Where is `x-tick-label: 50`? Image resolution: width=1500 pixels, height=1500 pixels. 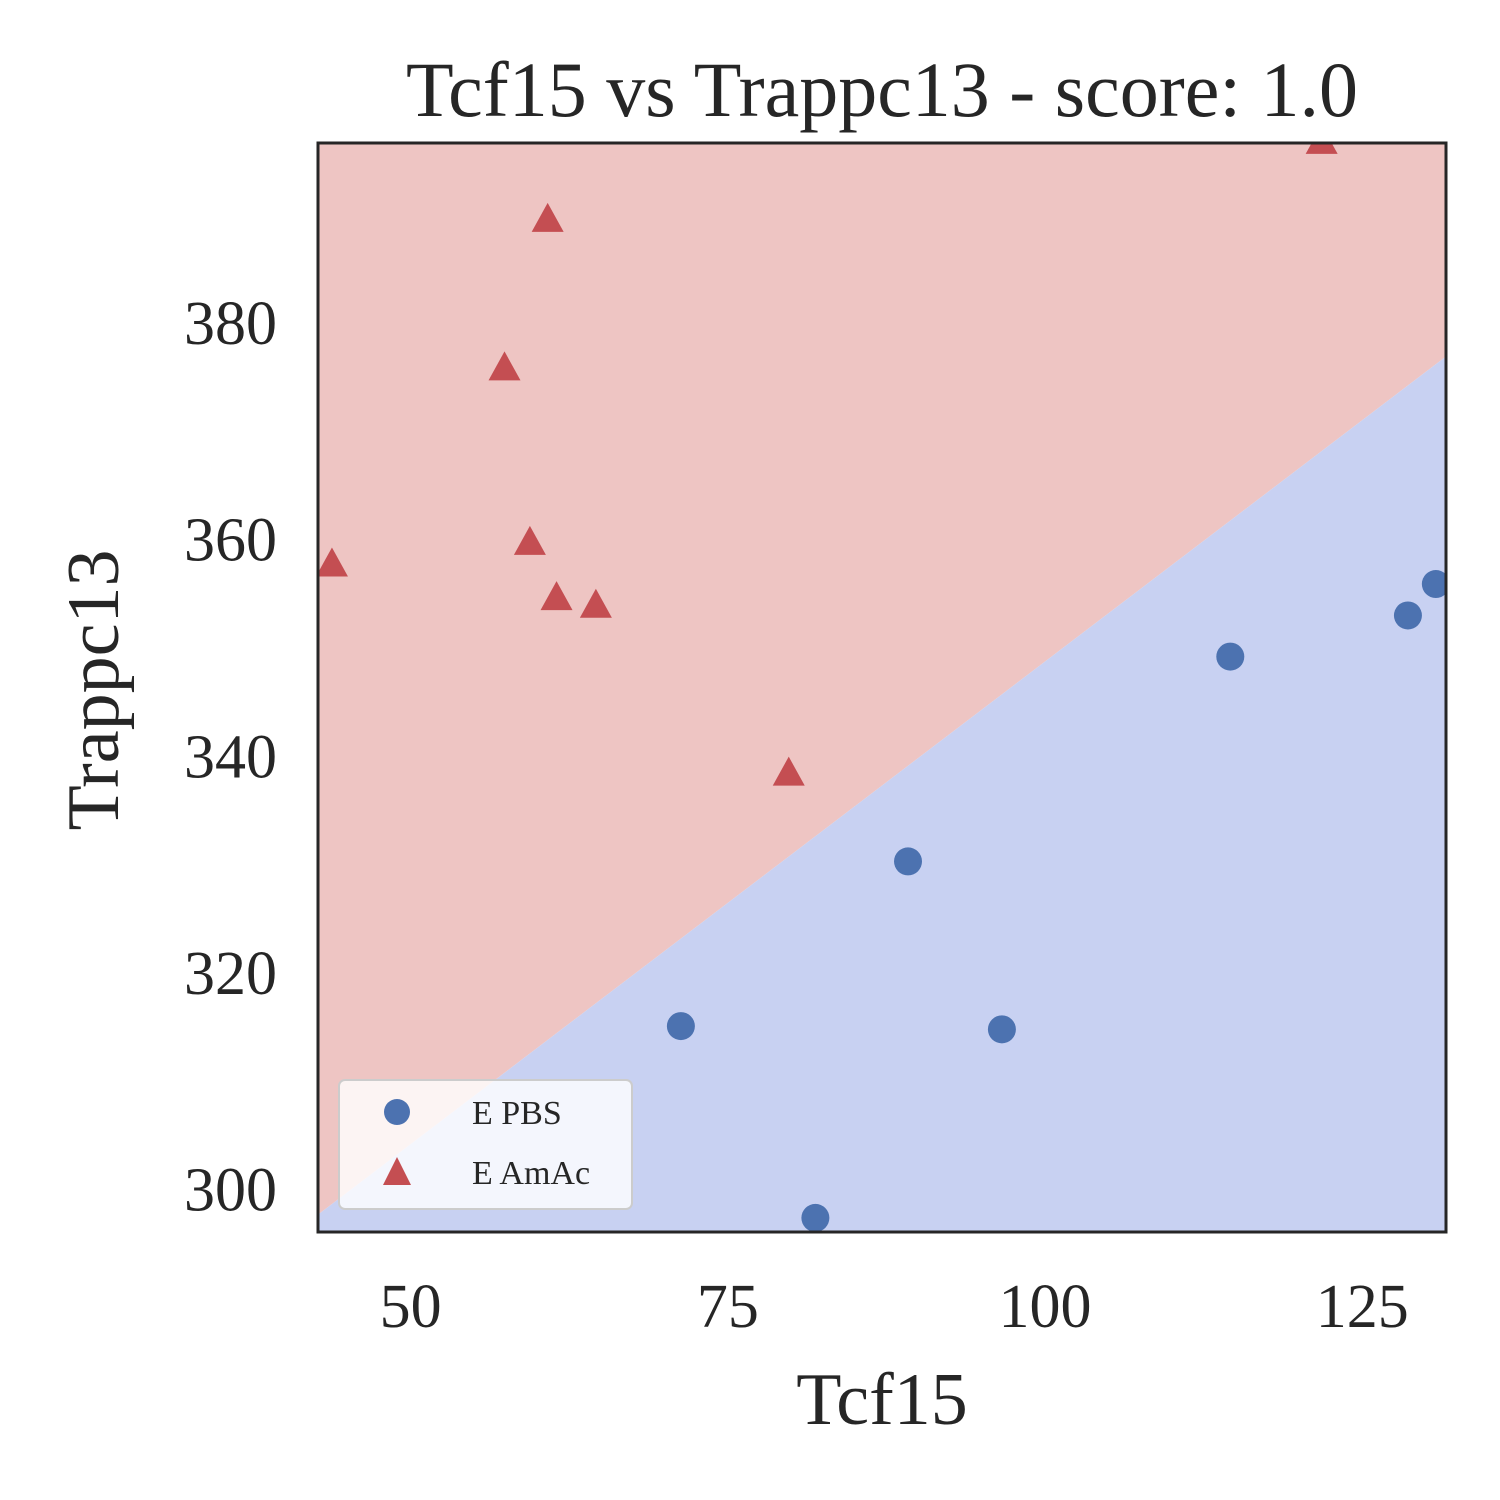 x-tick-label: 50 is located at coordinates (411, 1307).